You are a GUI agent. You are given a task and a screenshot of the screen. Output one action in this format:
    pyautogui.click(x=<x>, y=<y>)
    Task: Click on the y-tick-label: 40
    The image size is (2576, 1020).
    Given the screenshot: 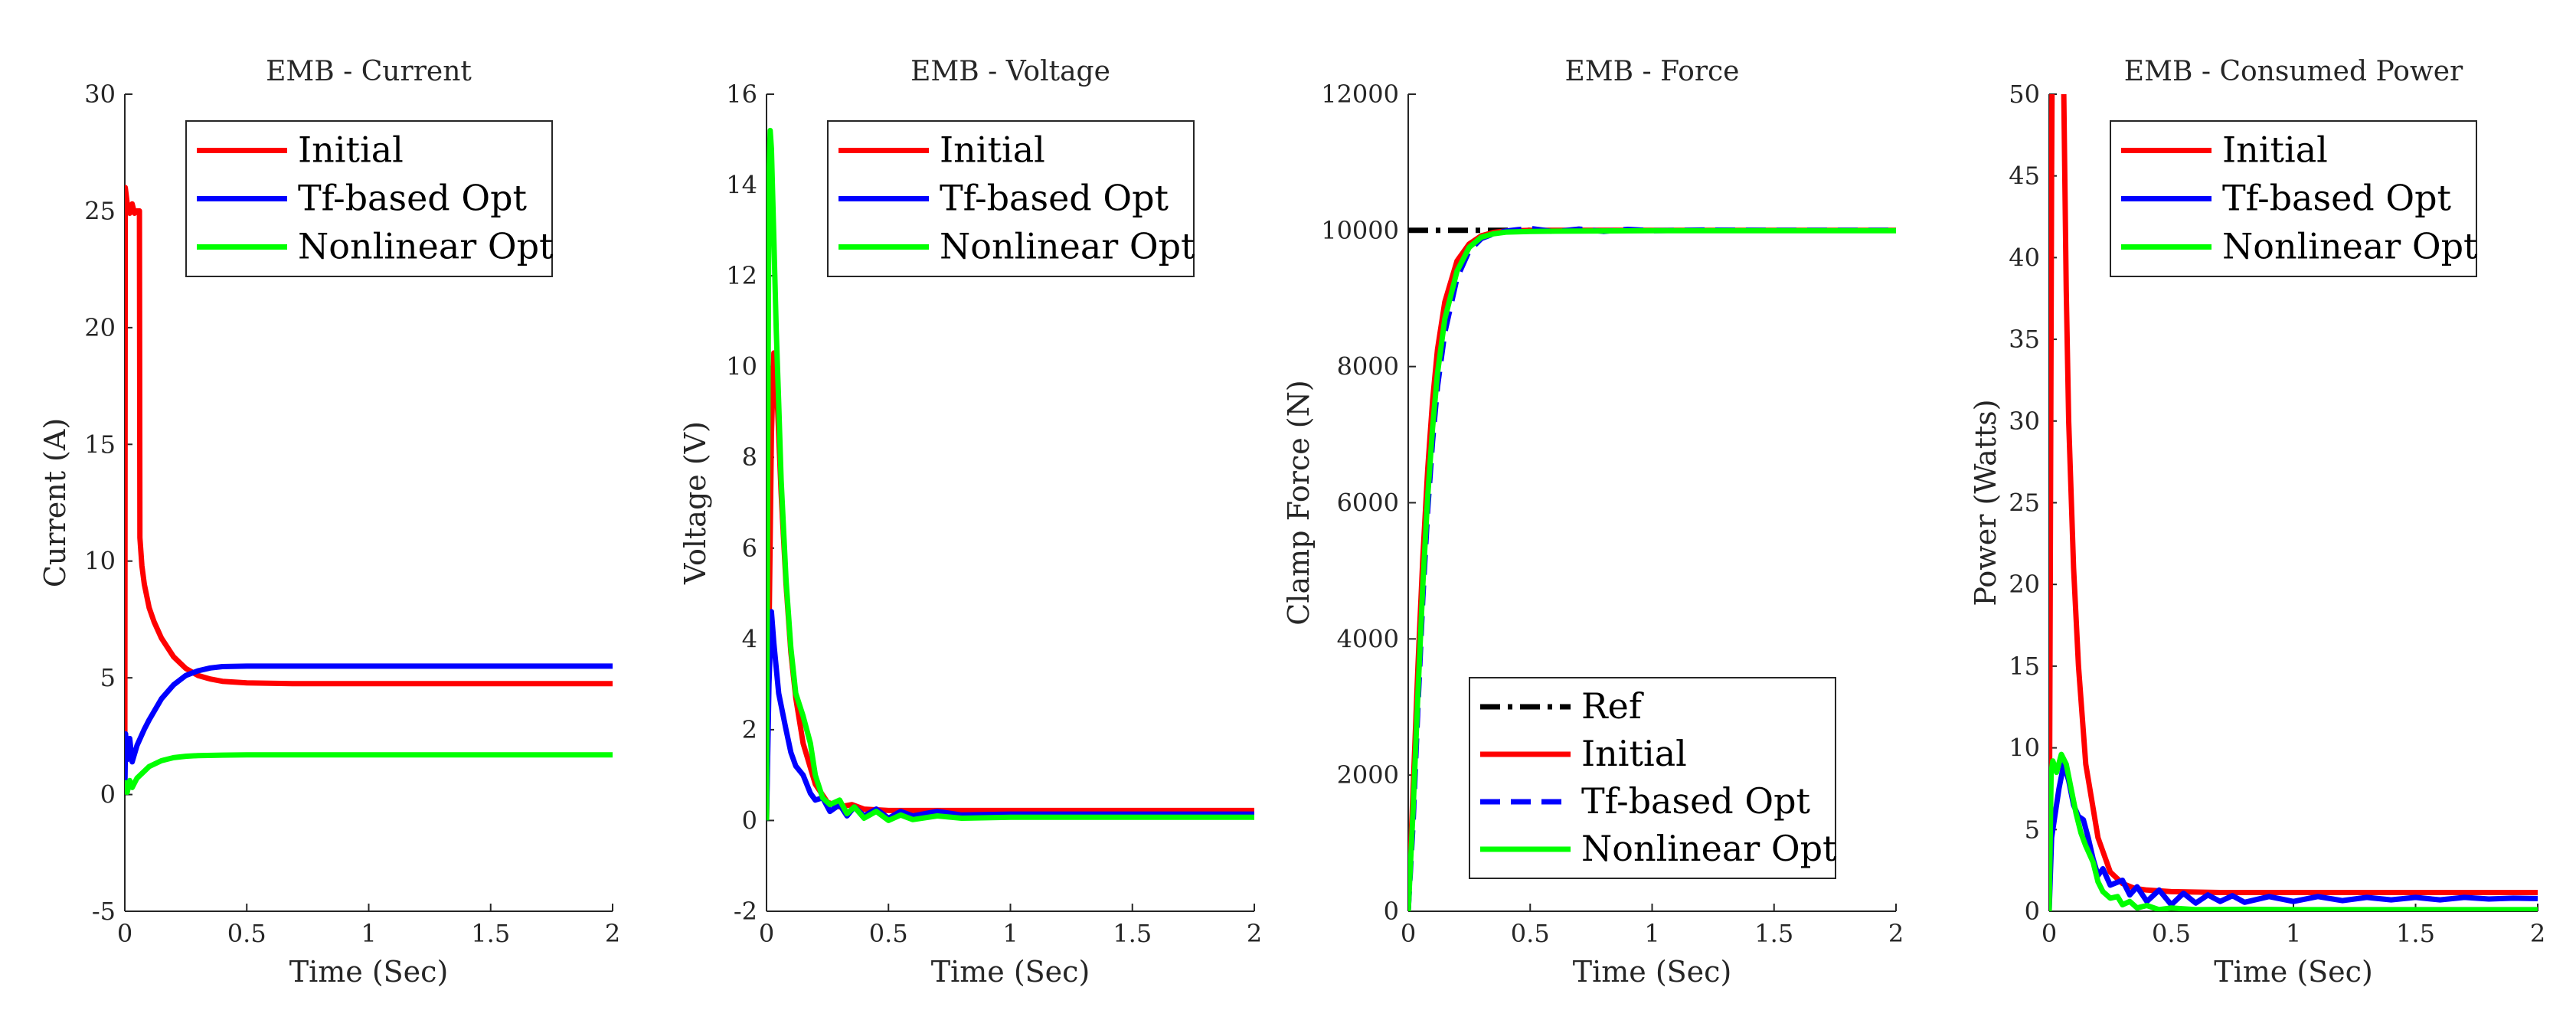 What is the action you would take?
    pyautogui.click(x=2024, y=257)
    